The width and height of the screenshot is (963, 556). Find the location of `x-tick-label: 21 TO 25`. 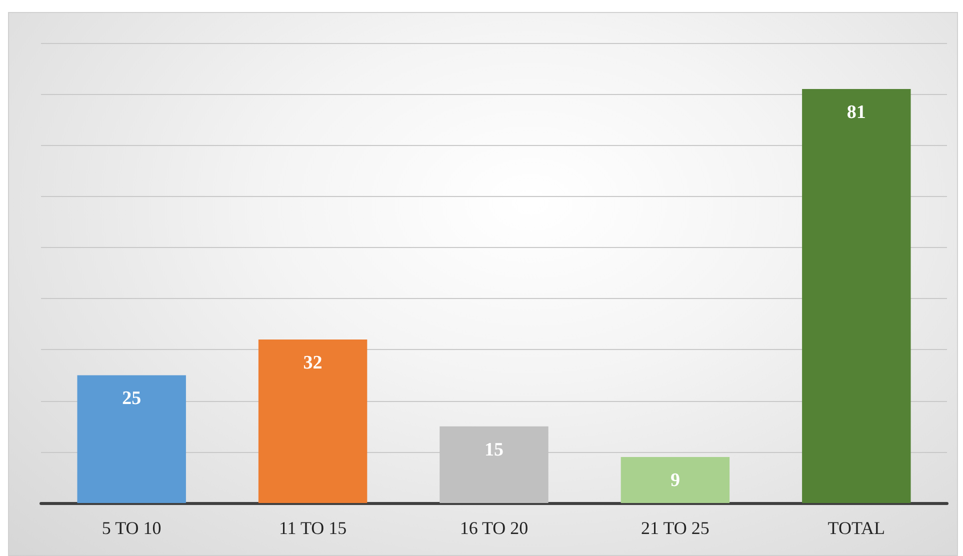

x-tick-label: 21 TO 25 is located at coordinates (675, 528).